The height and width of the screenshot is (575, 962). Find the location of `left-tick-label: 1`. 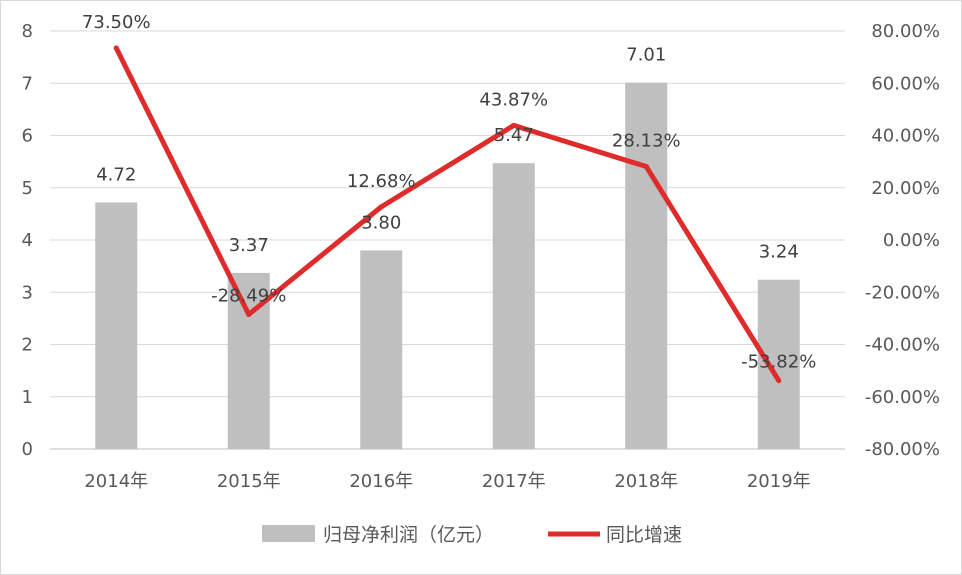

left-tick-label: 1 is located at coordinates (27, 397).